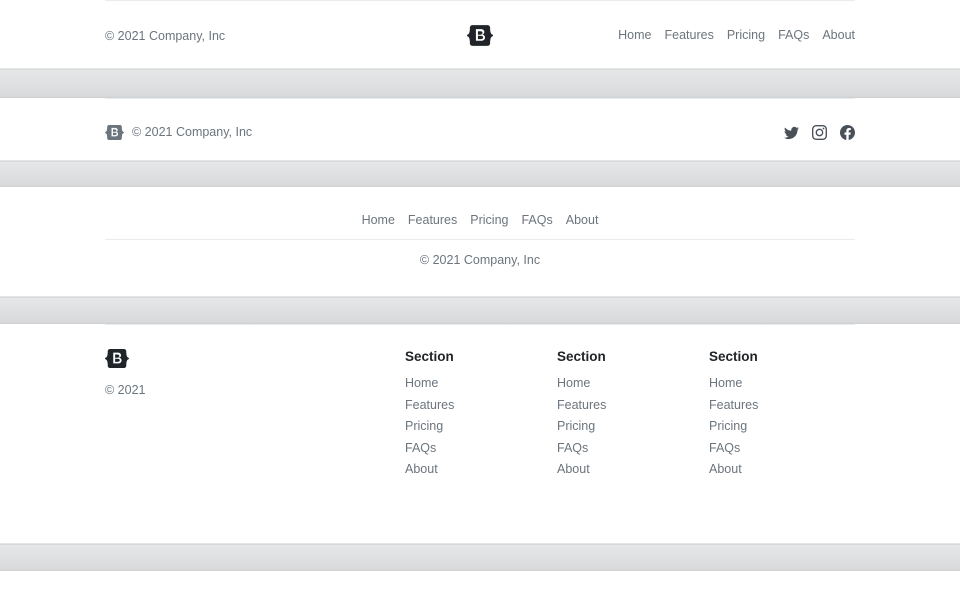  What do you see at coordinates (255, 416) in the screenshot?
I see `footer-4-brand-column: © 2021` at bounding box center [255, 416].